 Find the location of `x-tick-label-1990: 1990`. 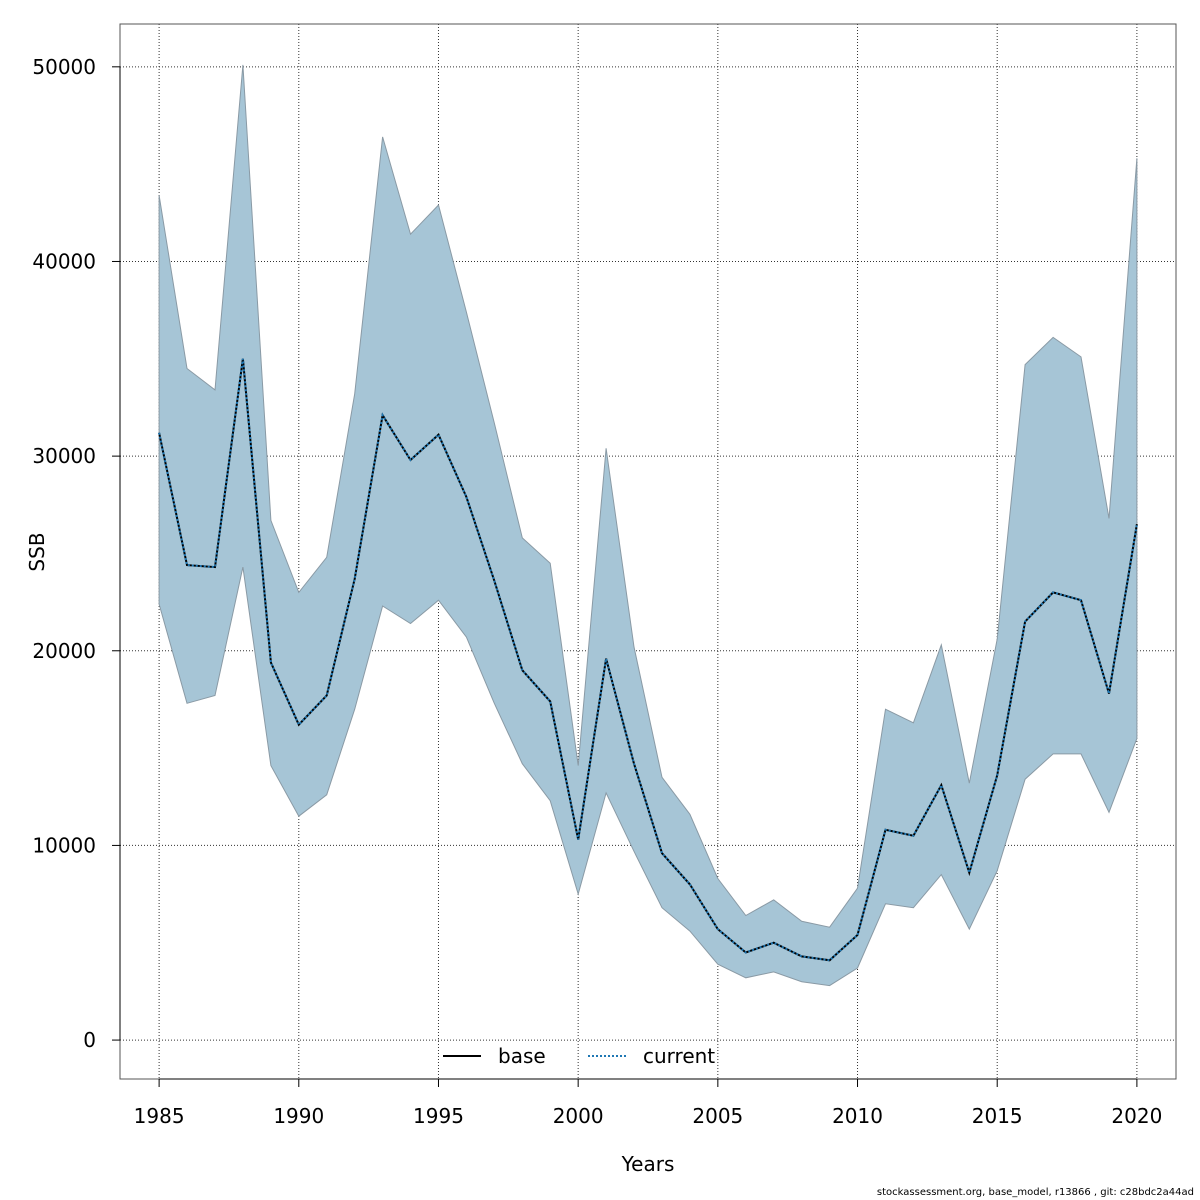

x-tick-label-1990: 1990 is located at coordinates (298, 1116).